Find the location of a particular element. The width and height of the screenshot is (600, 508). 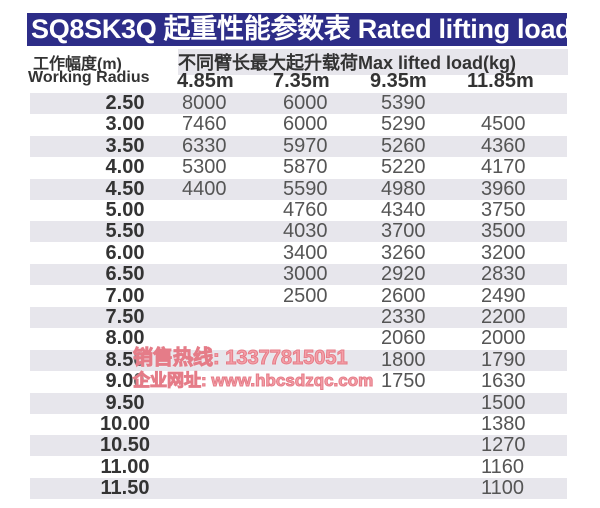

load-cell: 2830 is located at coordinates (503, 274).